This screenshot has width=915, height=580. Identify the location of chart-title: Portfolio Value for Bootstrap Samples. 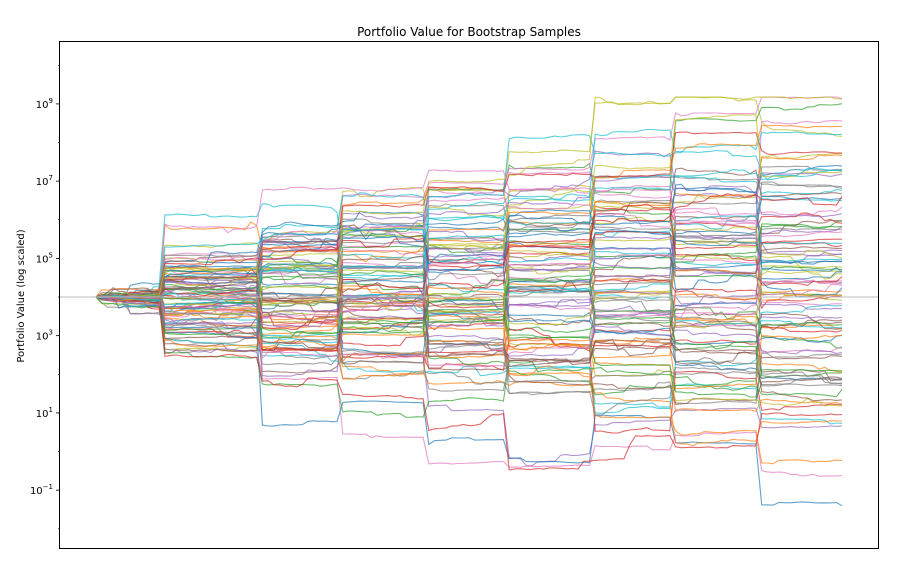
(469, 32).